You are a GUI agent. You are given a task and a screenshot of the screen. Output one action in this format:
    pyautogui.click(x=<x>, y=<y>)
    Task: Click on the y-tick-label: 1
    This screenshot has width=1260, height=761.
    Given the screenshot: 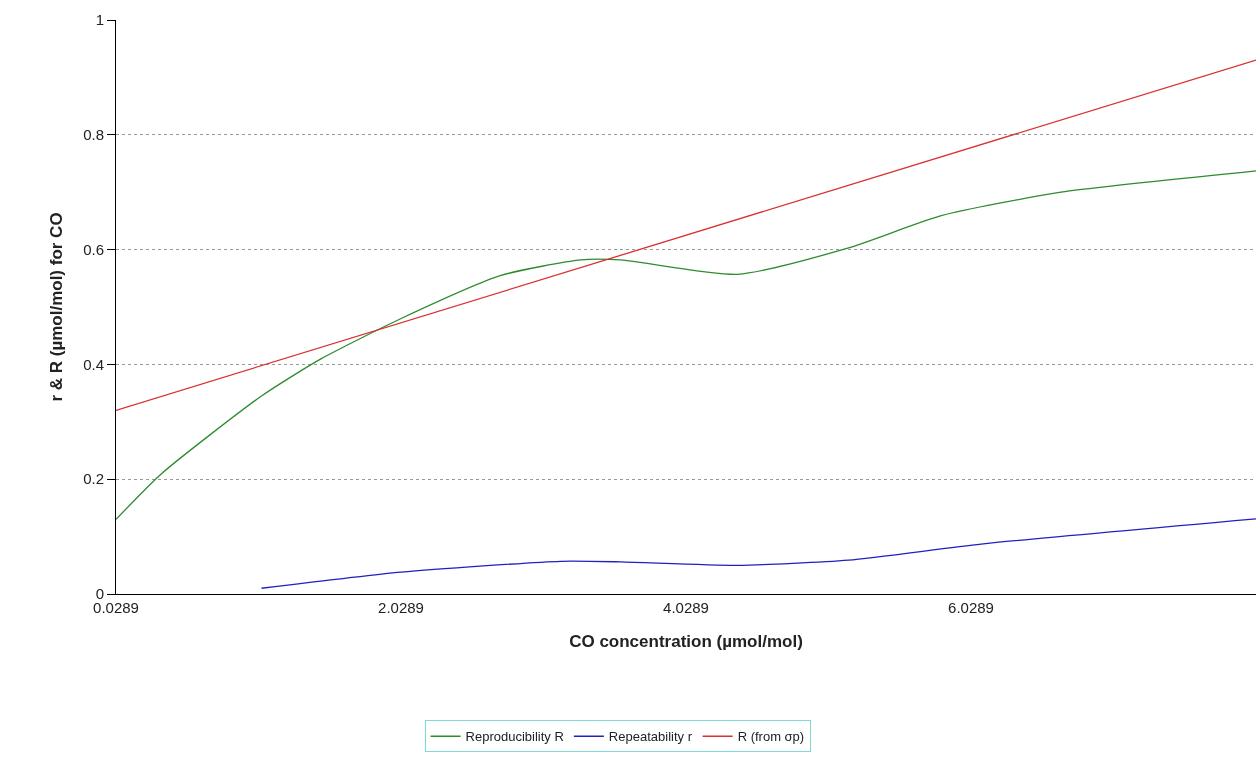 What is the action you would take?
    pyautogui.click(x=99, y=20)
    